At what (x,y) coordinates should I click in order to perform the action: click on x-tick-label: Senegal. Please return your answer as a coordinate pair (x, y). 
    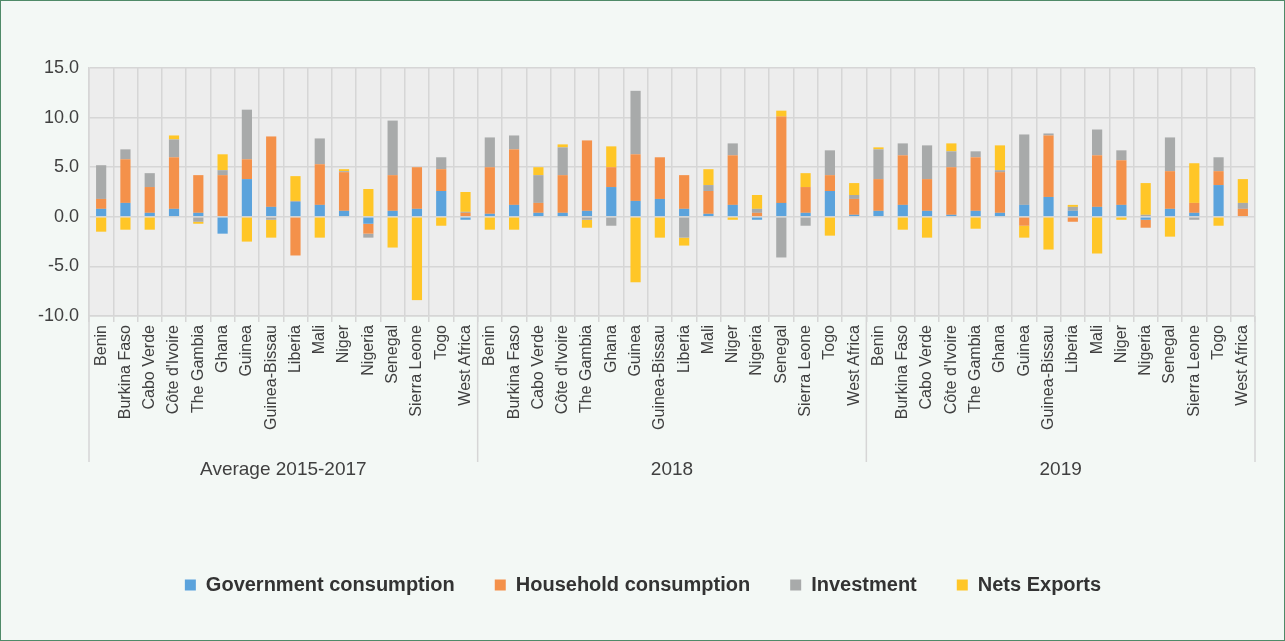
    Looking at the image, I should click on (780, 354).